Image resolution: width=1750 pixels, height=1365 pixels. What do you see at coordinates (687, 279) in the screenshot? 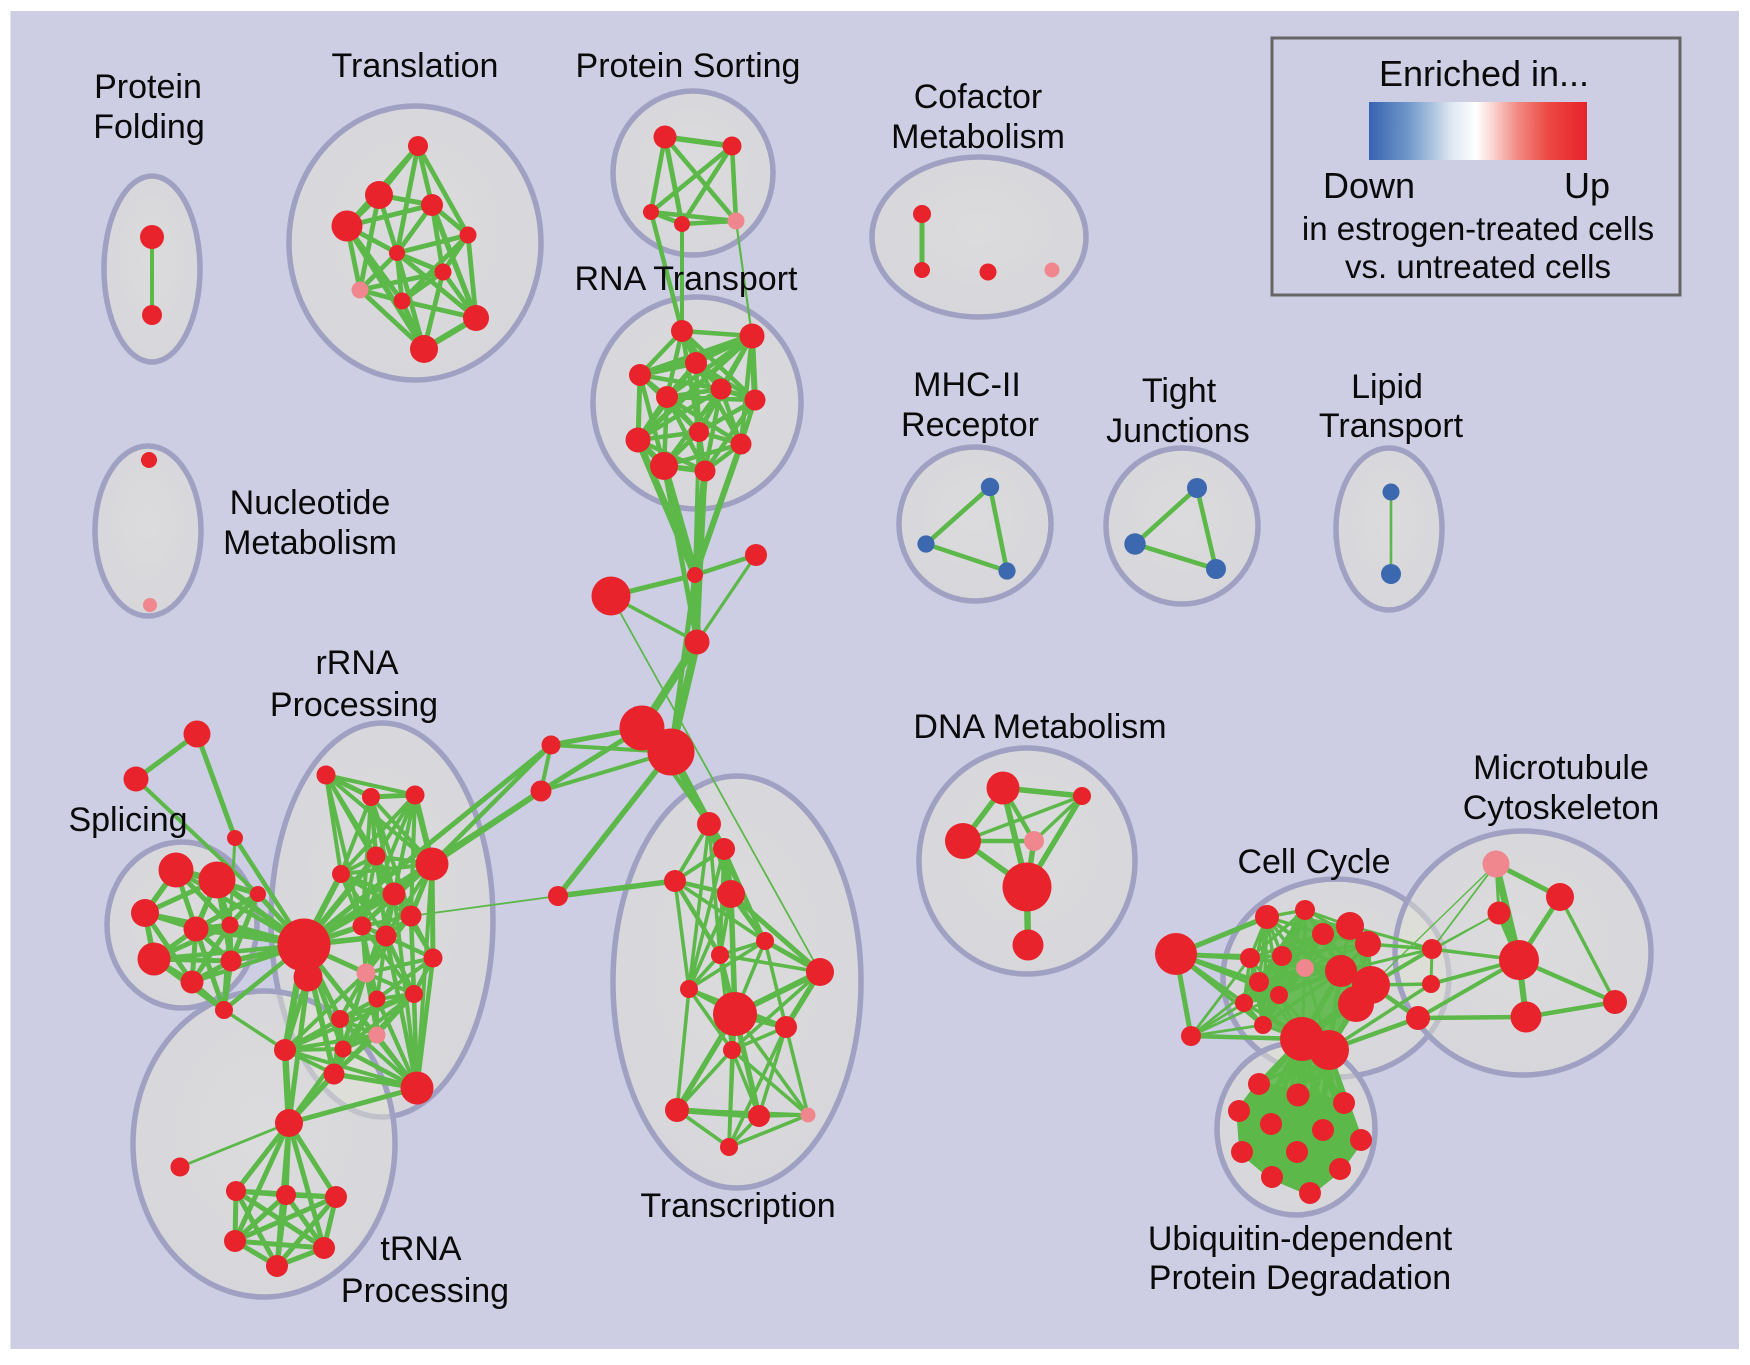
I see `svg-text: RNA Transport` at bounding box center [687, 279].